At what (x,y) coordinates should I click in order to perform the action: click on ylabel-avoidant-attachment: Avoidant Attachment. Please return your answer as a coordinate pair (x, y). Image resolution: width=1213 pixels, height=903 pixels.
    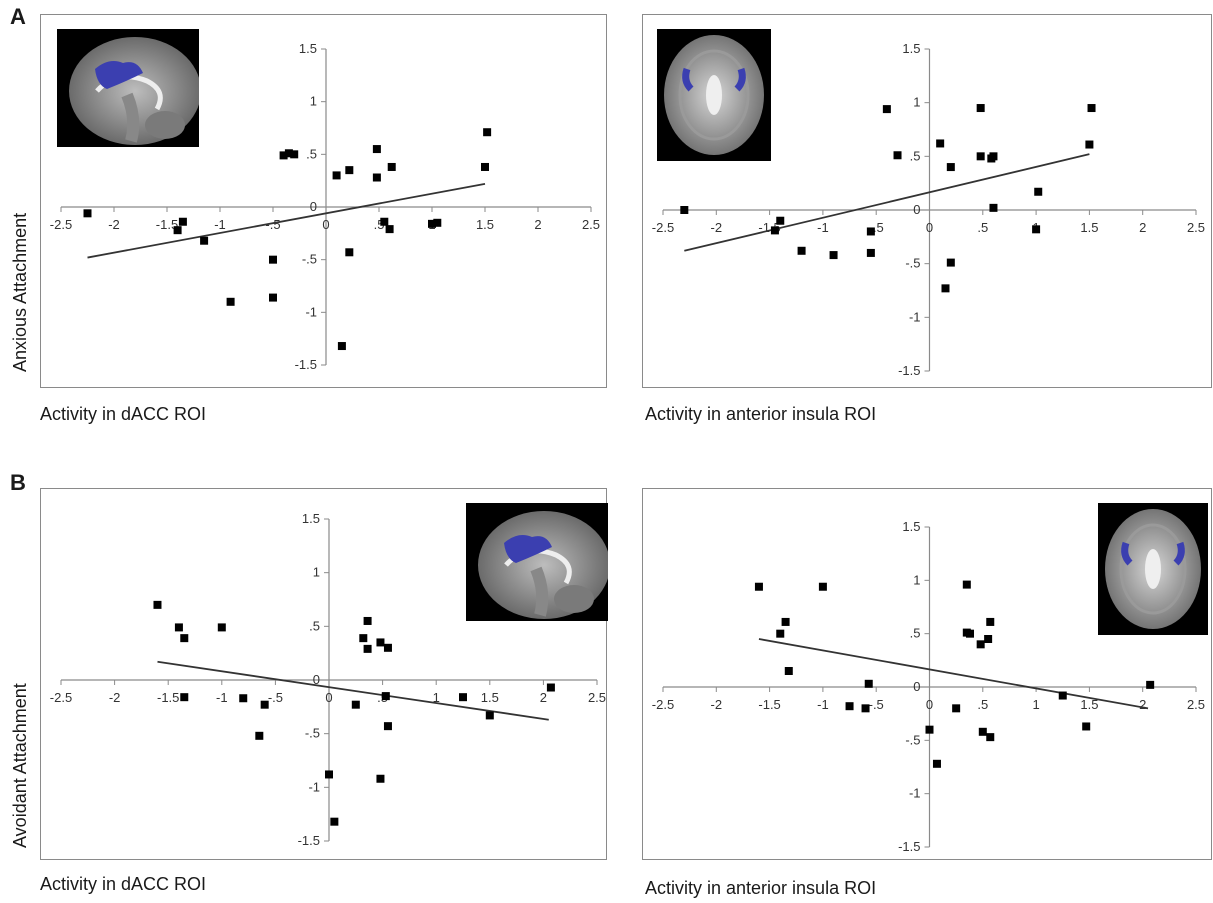
    Looking at the image, I should click on (20, 765).